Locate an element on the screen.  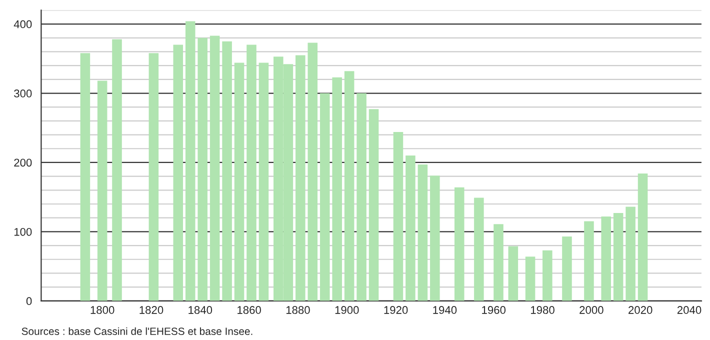
x-tick-label: 1840 is located at coordinates (200, 310).